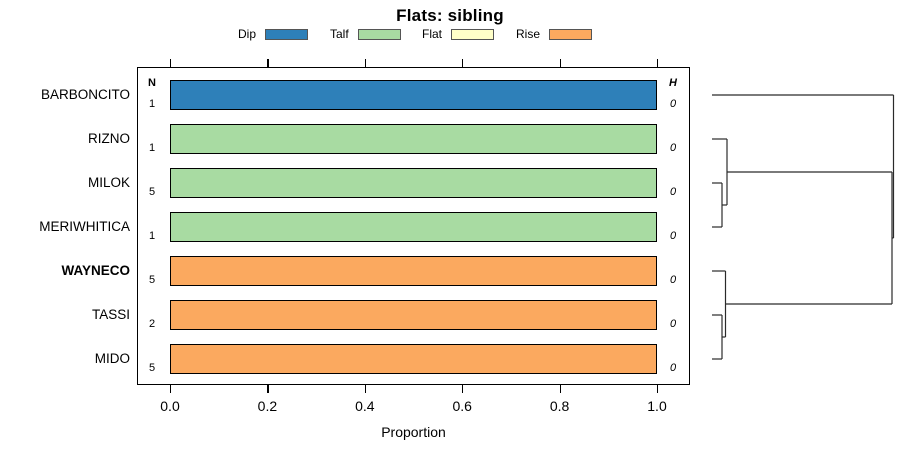  I want to click on x-tick-label: 0.8, so click(559, 406).